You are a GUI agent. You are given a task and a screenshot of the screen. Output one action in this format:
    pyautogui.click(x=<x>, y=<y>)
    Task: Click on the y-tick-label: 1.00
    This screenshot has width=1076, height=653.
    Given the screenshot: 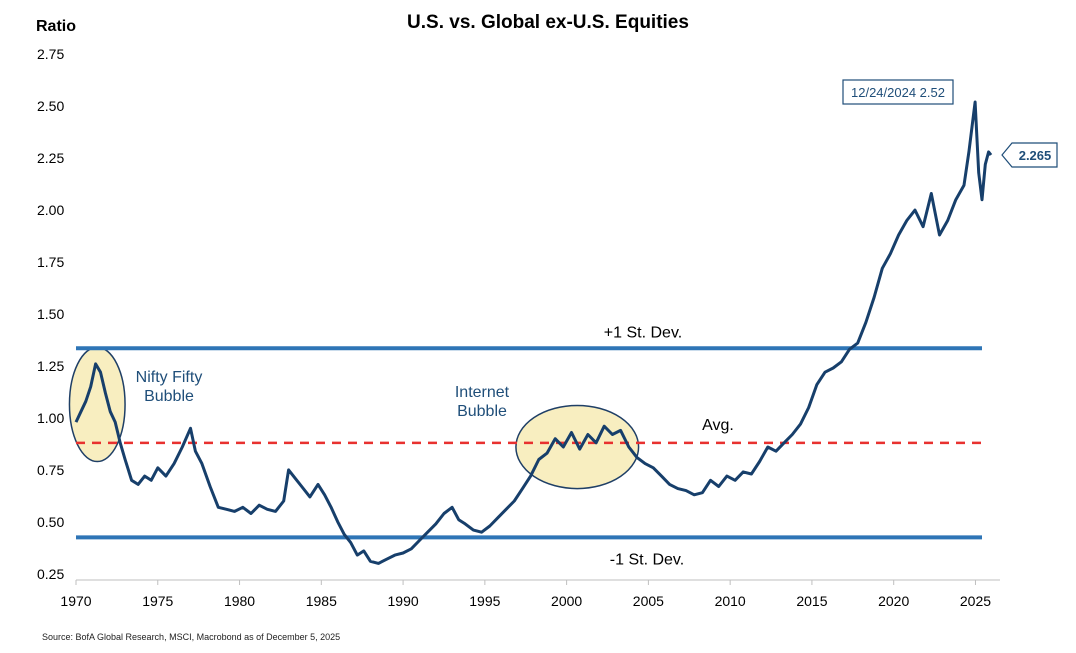 What is the action you would take?
    pyautogui.click(x=50, y=418)
    